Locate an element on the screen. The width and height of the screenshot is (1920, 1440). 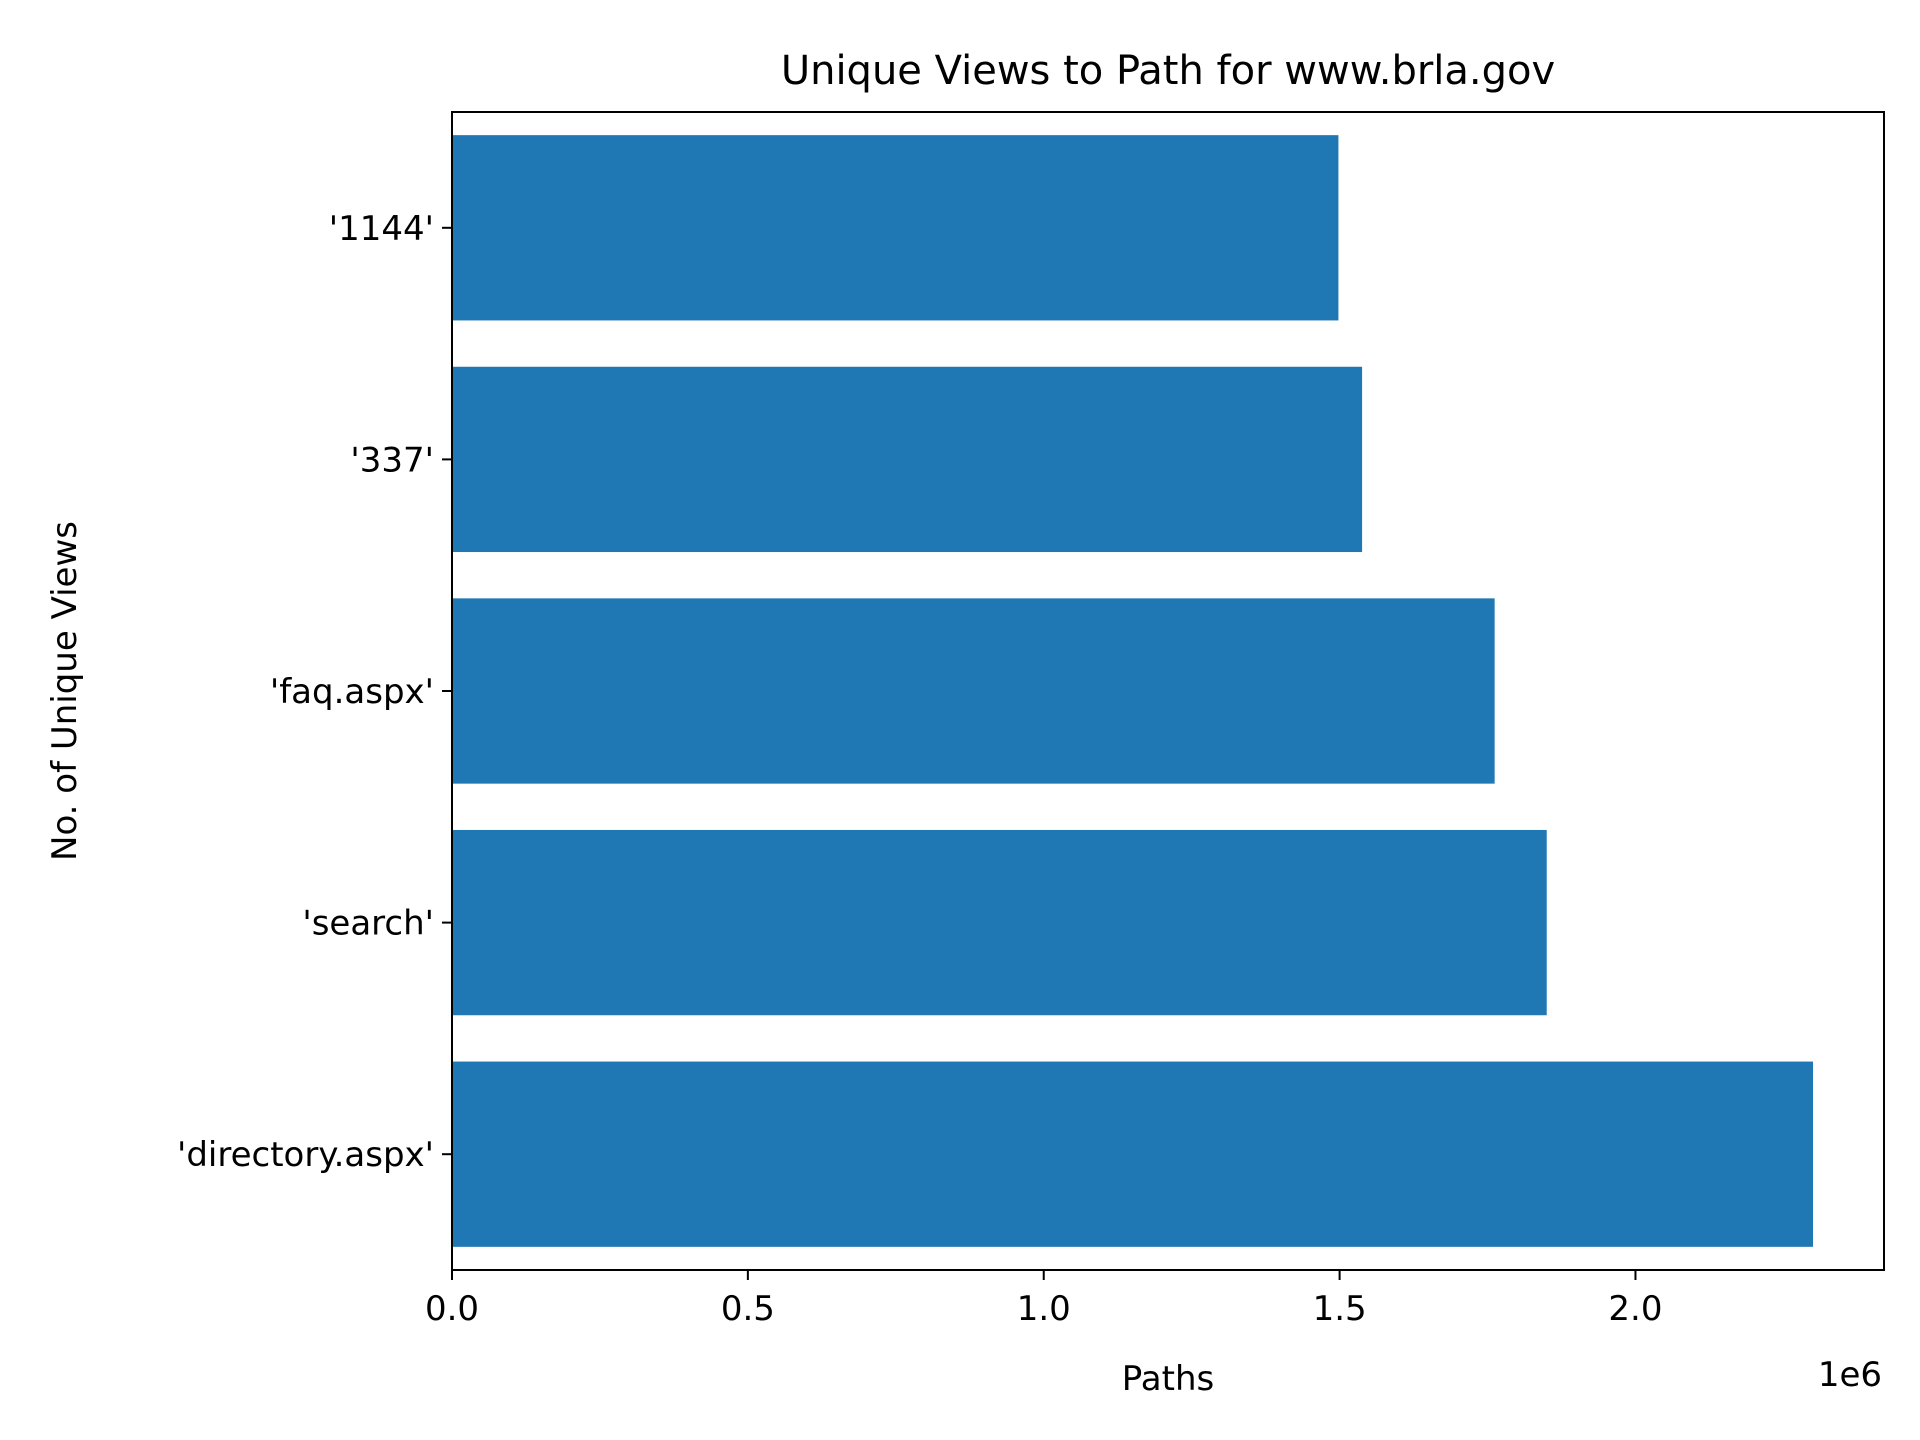
x-axis-label: Paths is located at coordinates (1168, 1379).